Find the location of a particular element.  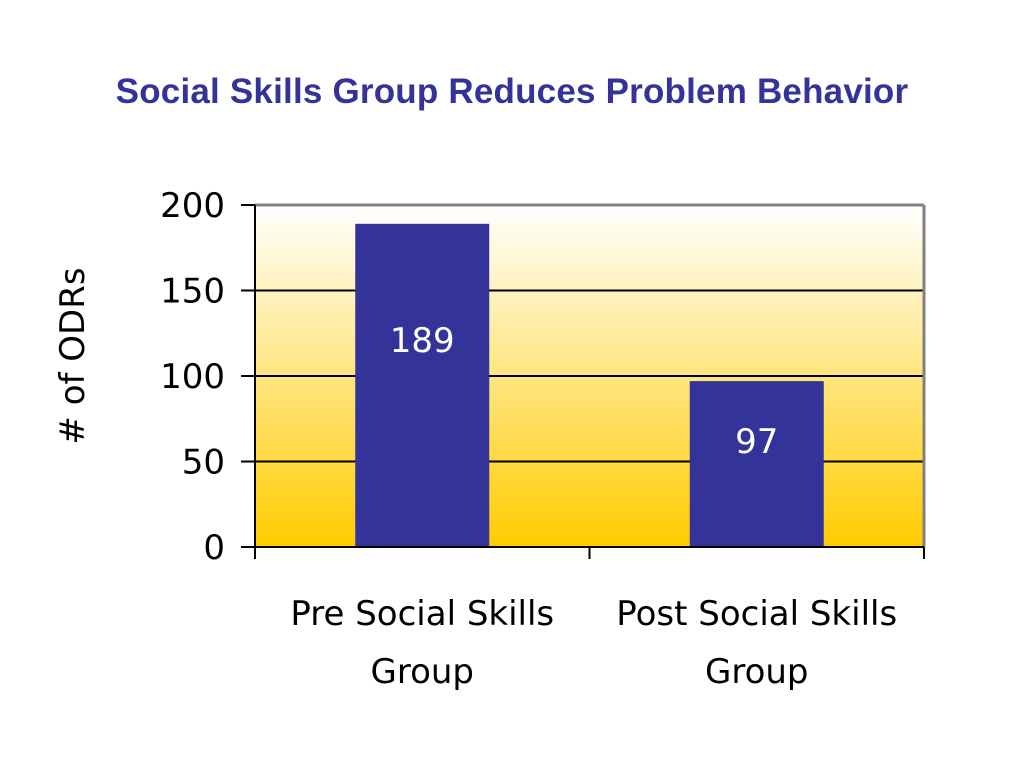

y-tick-label: 0 is located at coordinates (214, 548).